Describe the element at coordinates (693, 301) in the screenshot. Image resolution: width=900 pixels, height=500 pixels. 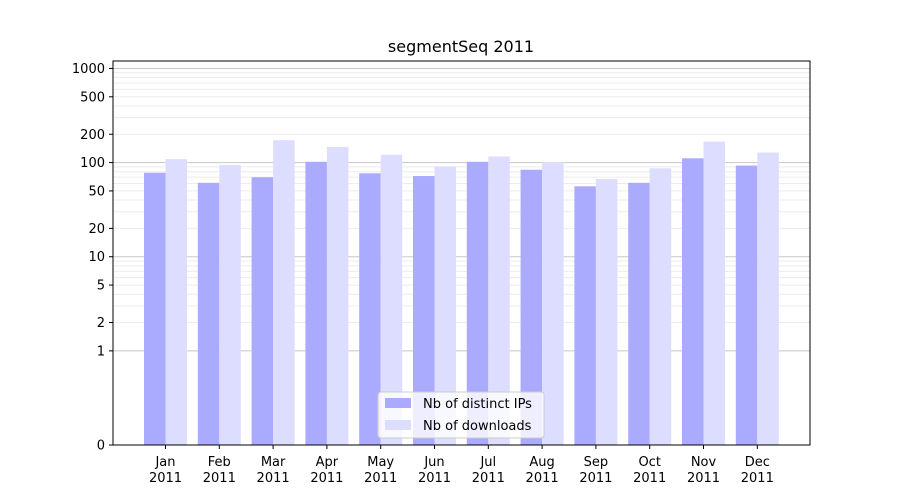
I see `bar-distinct-ips-nov` at that location.